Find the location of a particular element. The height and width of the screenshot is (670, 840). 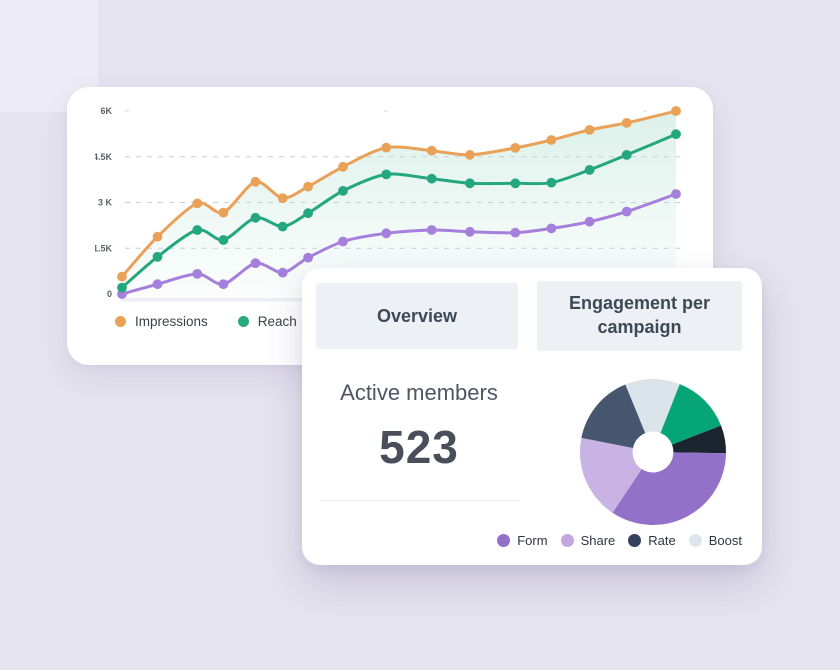

legend-item-impressions: Impressions is located at coordinates (161, 321).